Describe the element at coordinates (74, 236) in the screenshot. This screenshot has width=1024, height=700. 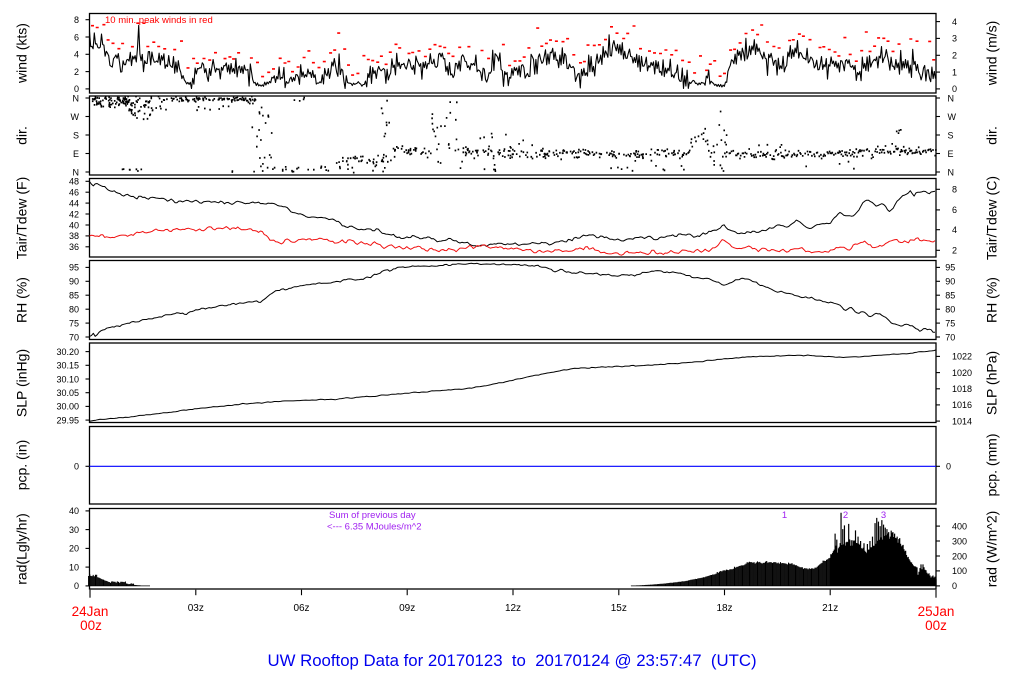
I see `svg-text: 38` at that location.